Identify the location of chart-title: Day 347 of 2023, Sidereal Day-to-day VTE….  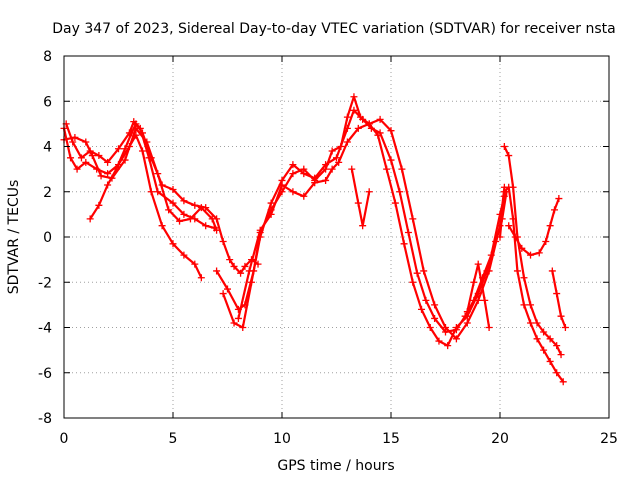
(333, 29).